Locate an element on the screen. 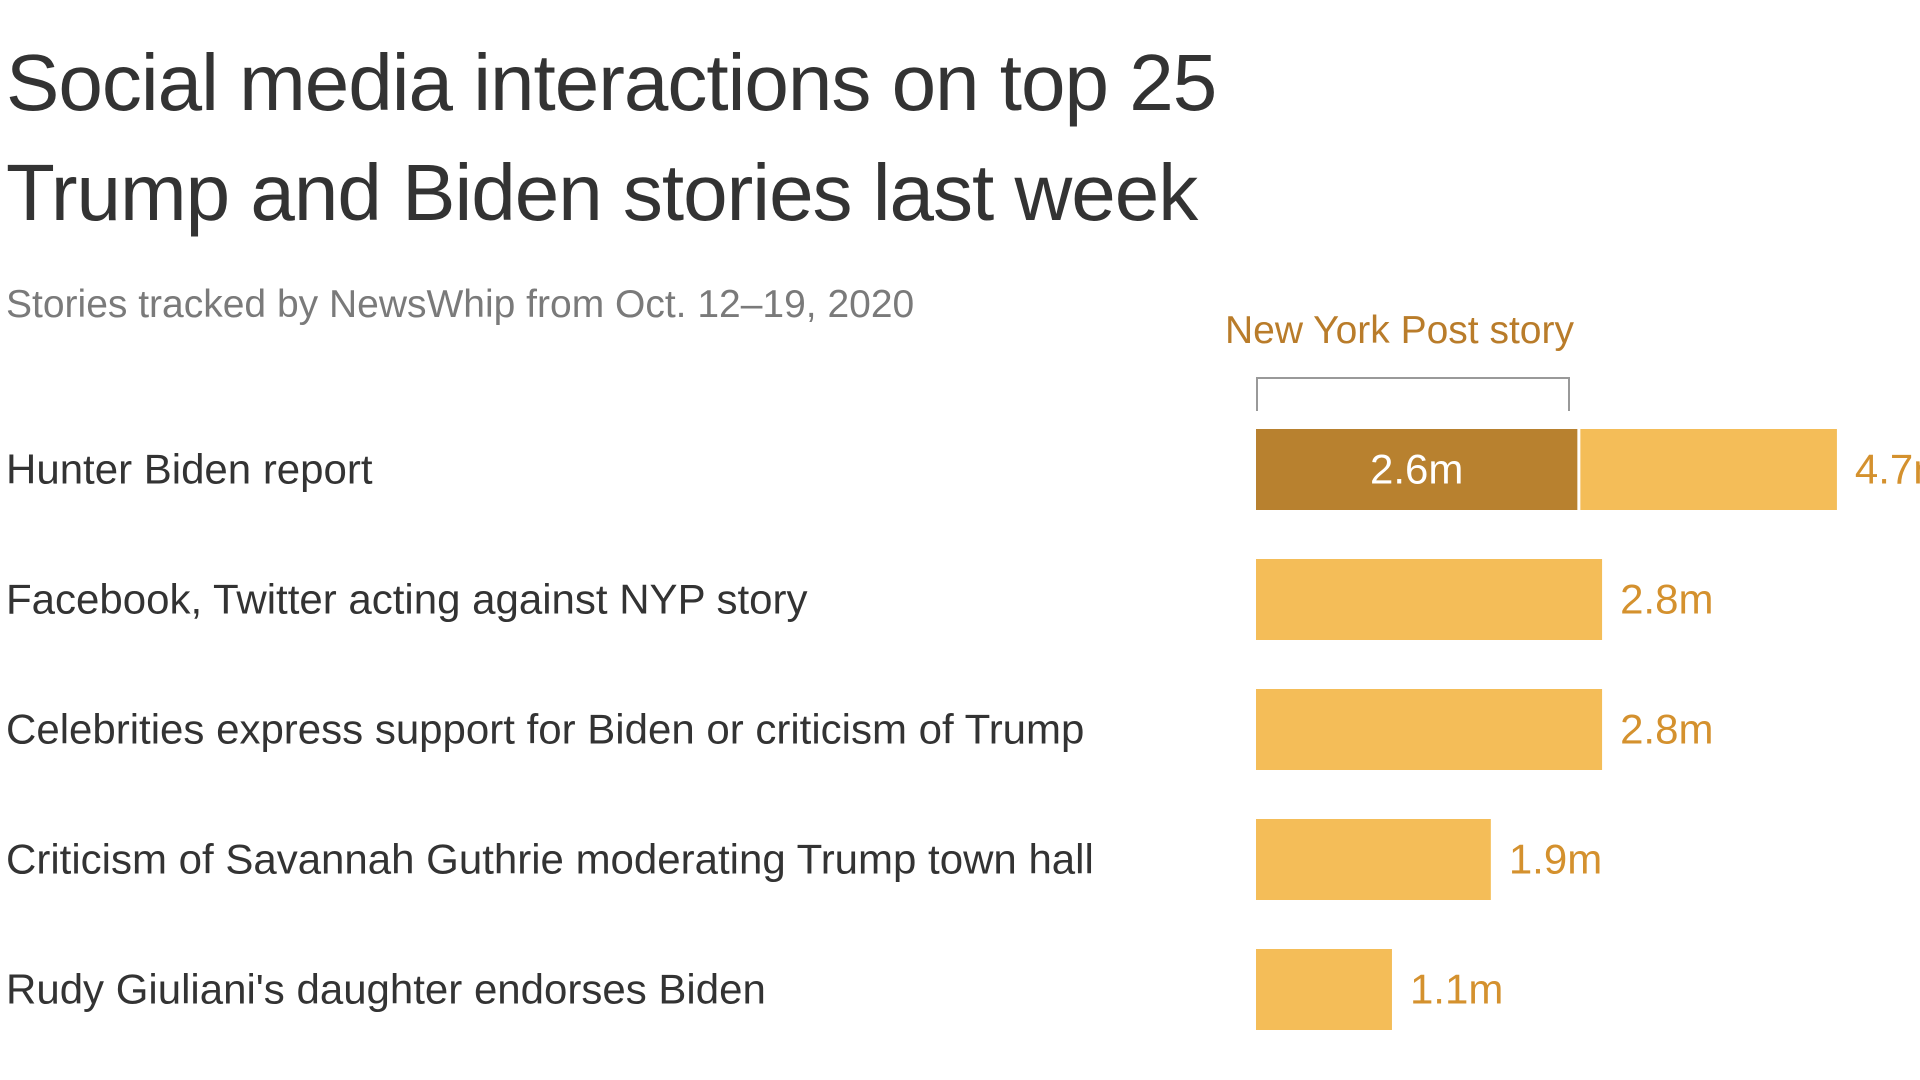 The width and height of the screenshot is (1920, 1080). value-label: 4.7m is located at coordinates (1887, 469).